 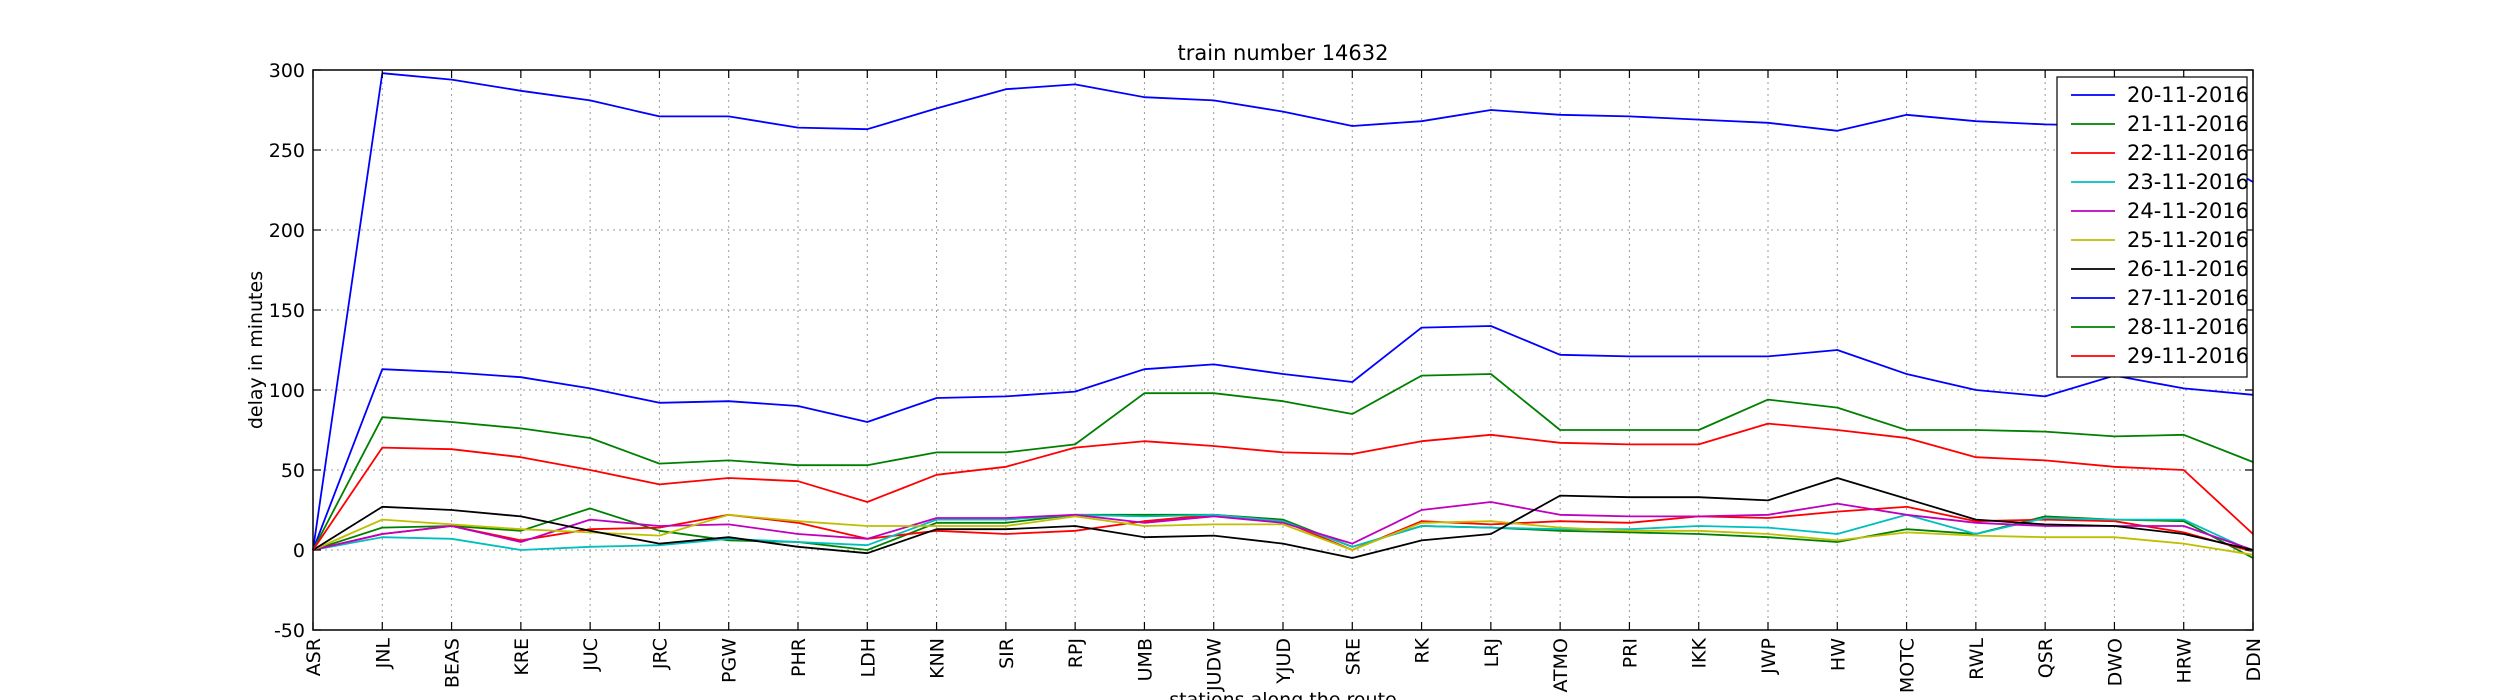 I want to click on x-tick-label: QSR, so click(x=2046, y=658).